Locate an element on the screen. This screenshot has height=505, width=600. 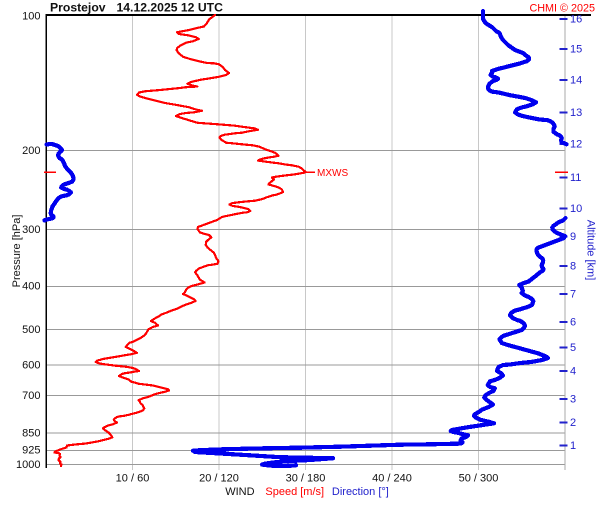
svg-text: 1 is located at coordinates (573, 446).